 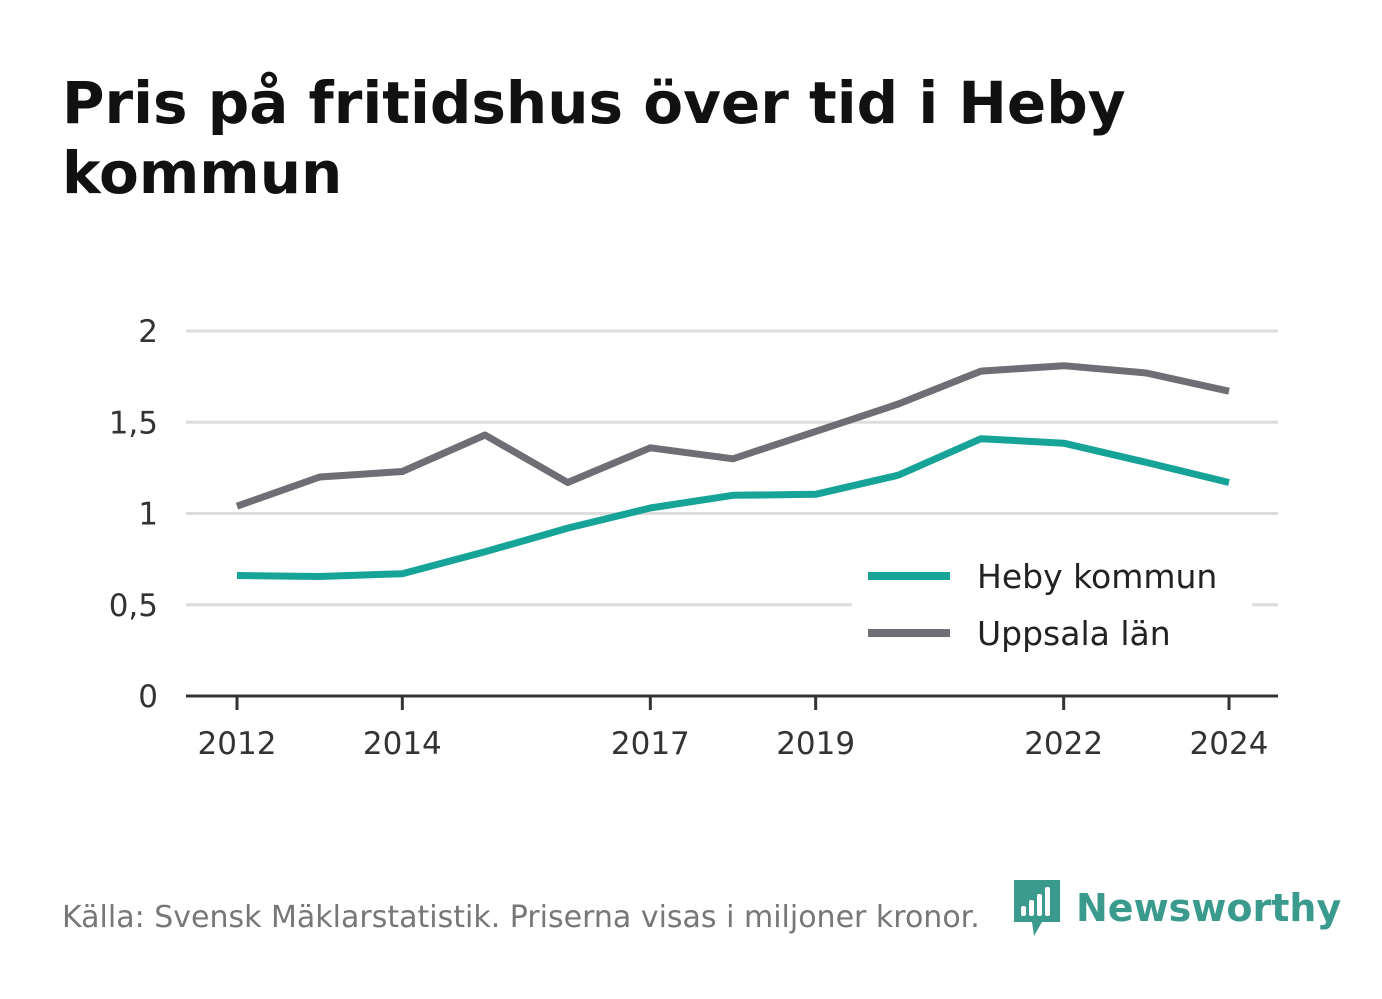 I want to click on y-axis-ticks: 0 0,5 1 1,5 2, so click(x=133, y=514).